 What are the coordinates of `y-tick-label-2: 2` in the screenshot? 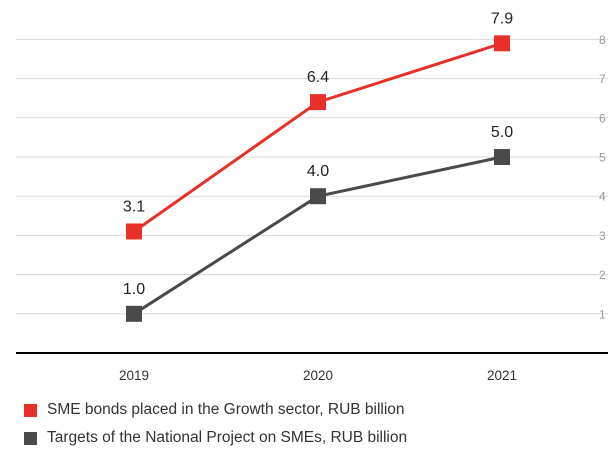 It's located at (602, 275).